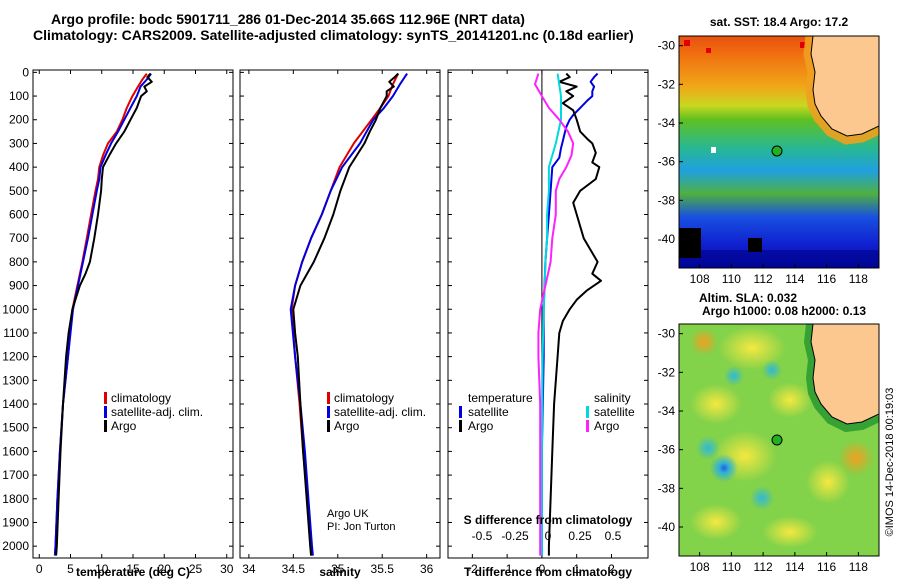 This screenshot has width=900, height=580. What do you see at coordinates (576, 569) in the screenshot?
I see `x-tick-label: 1` at bounding box center [576, 569].